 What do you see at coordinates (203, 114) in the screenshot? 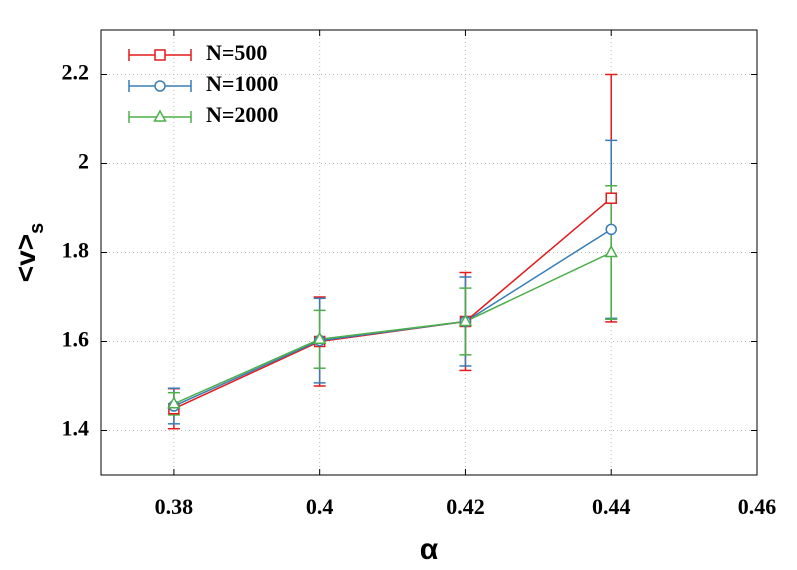
I see `legend-entry: N=2000` at bounding box center [203, 114].